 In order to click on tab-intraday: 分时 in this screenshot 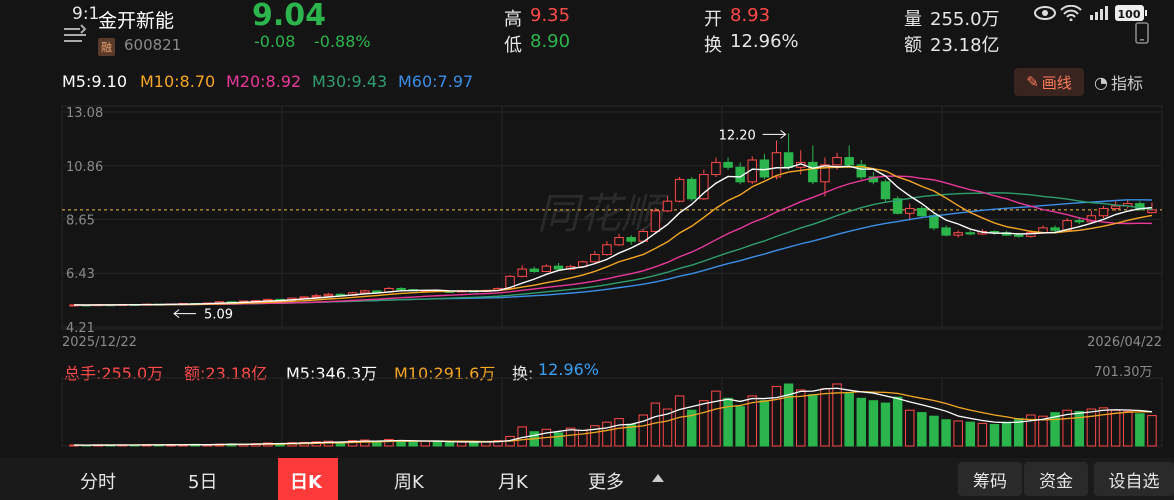, I will do `click(98, 482)`.